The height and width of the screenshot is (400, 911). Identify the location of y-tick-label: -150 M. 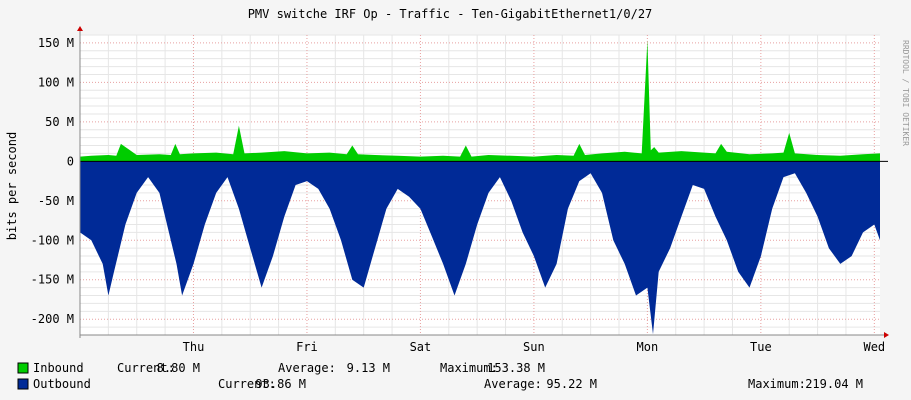
(52, 280).